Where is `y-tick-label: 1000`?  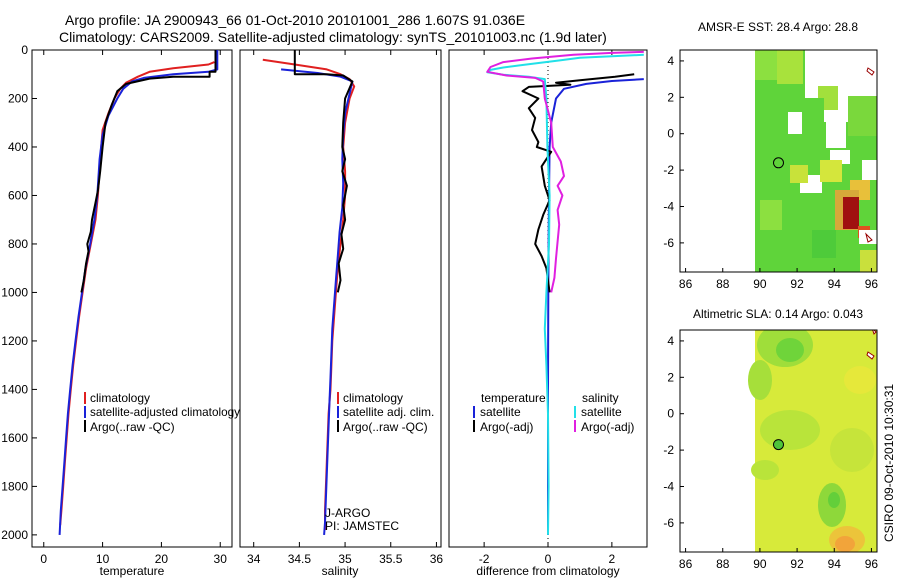
y-tick-label: 1000 is located at coordinates (14, 292).